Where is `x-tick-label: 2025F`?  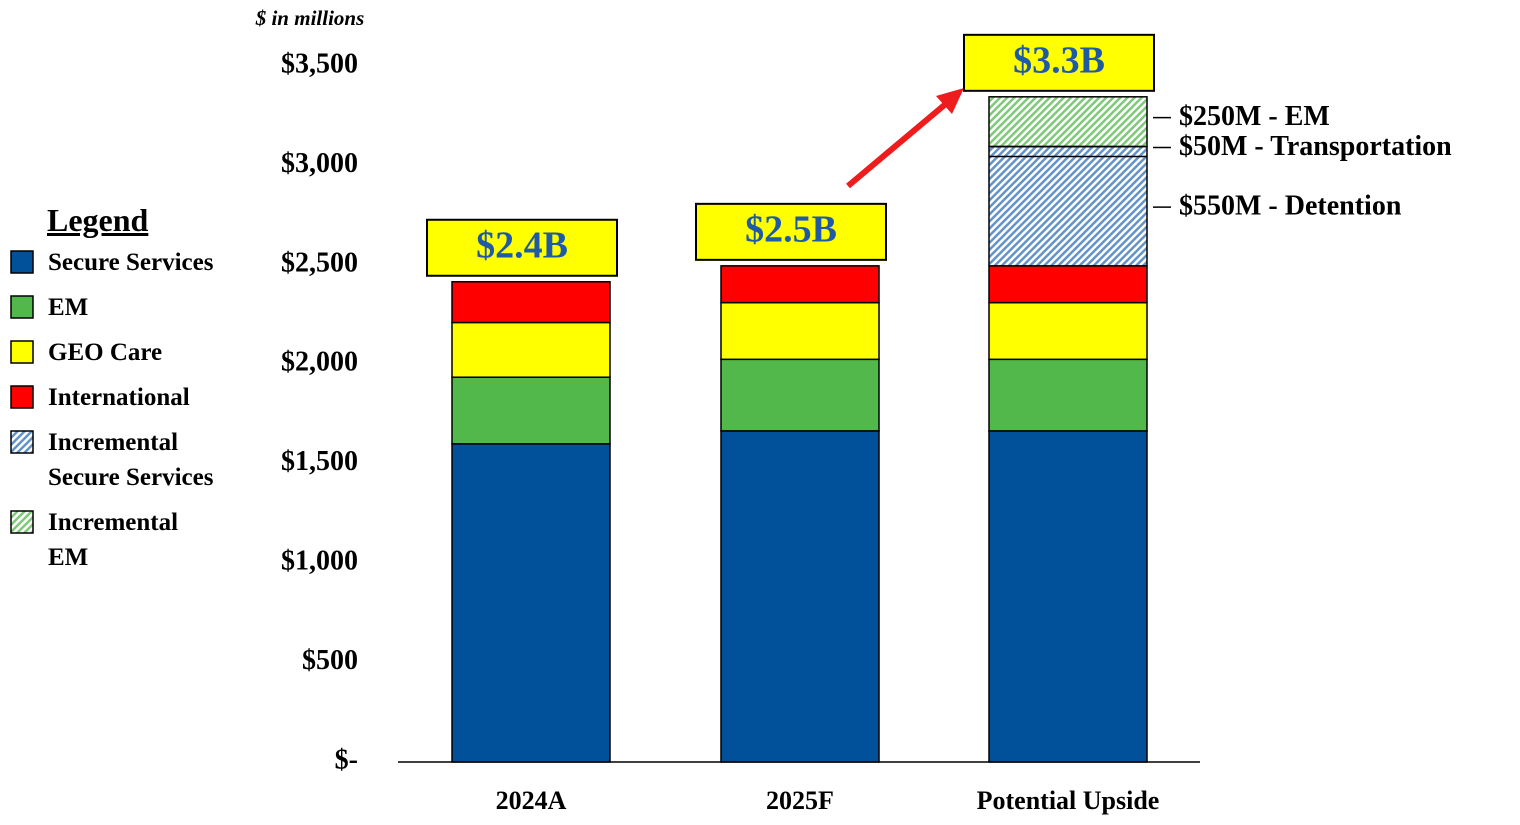
x-tick-label: 2025F is located at coordinates (800, 800).